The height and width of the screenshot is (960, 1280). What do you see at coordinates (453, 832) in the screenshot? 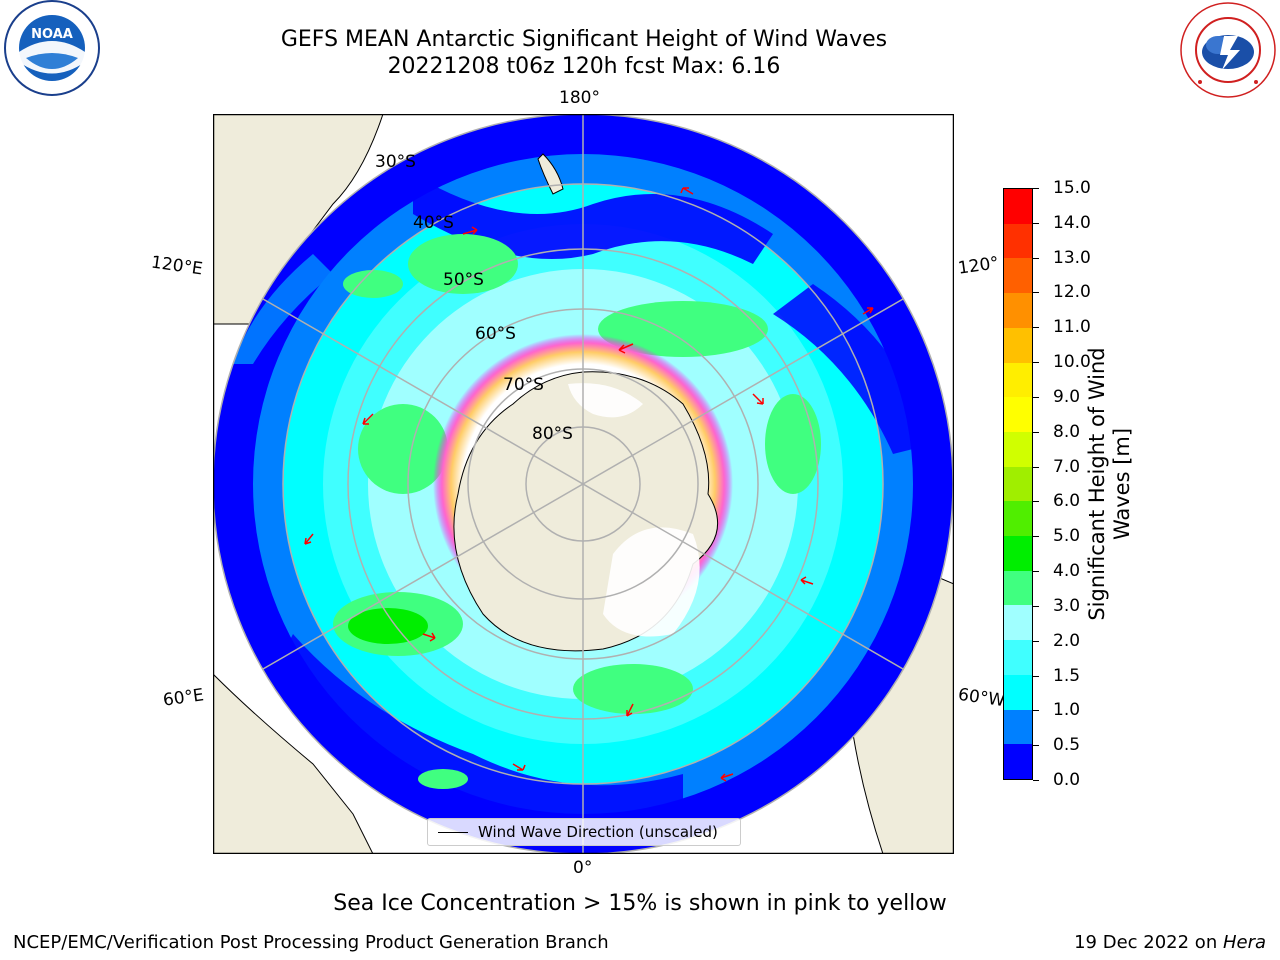
I see `legend-line-swatch` at bounding box center [453, 832].